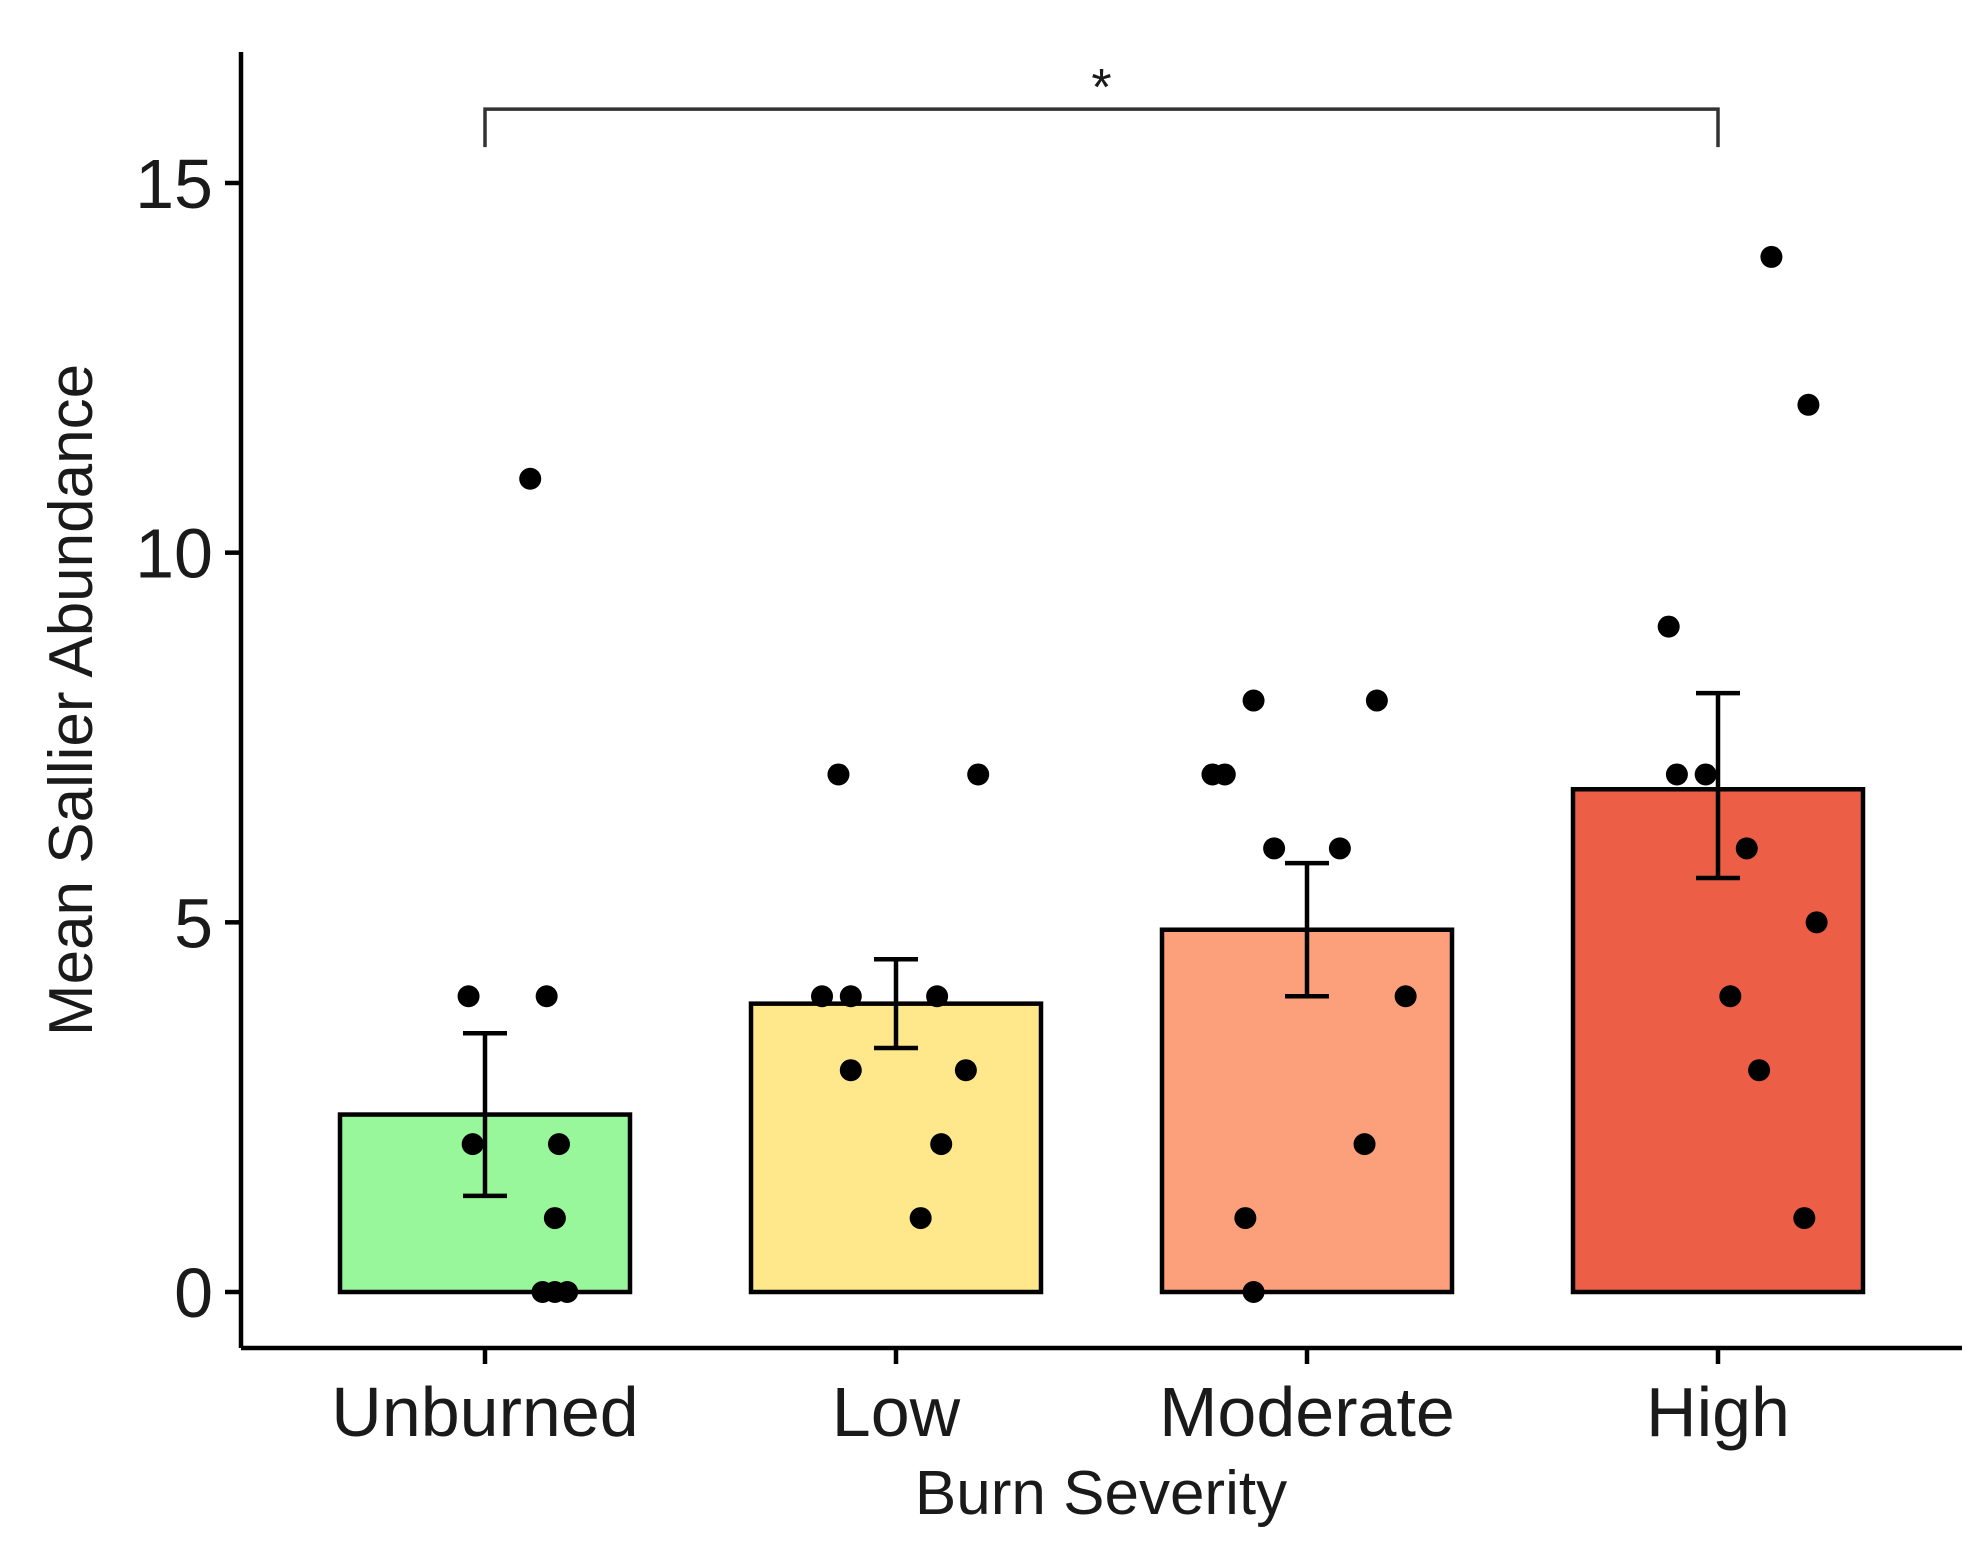 The height and width of the screenshot is (1546, 1983). What do you see at coordinates (484, 1412) in the screenshot?
I see `x-tick-label-unburned: Unburned` at bounding box center [484, 1412].